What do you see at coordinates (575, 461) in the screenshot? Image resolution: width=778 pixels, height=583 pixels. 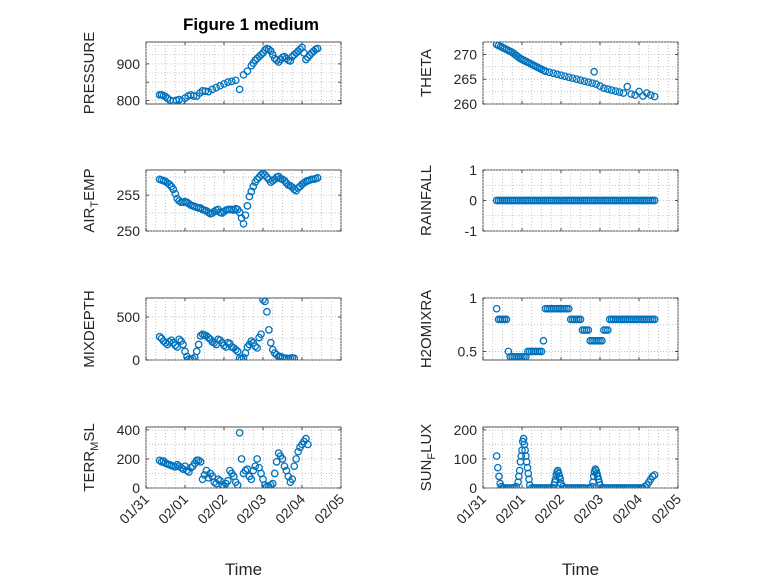 I see `series-sun_flux` at bounding box center [575, 461].